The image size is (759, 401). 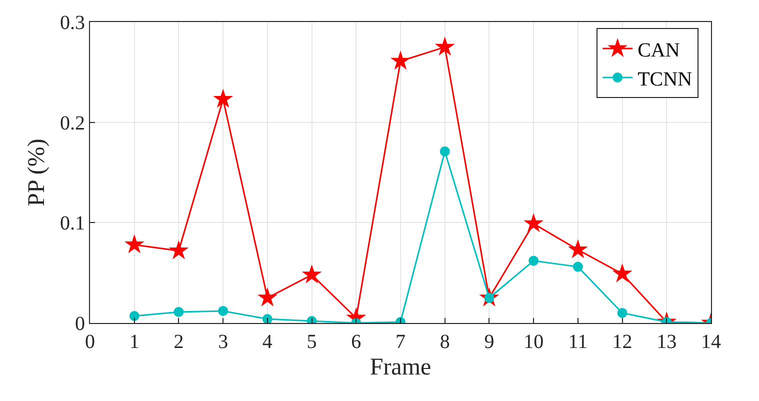 What do you see at coordinates (489, 342) in the screenshot?
I see `x-tick-label: 9` at bounding box center [489, 342].